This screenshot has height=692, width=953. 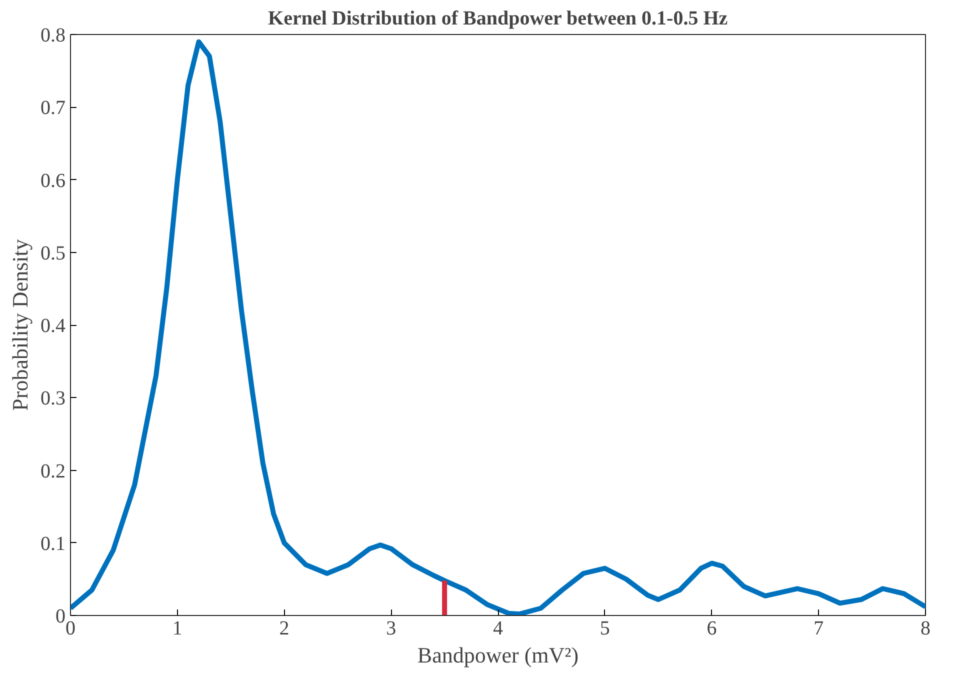 I want to click on y-tick-label: 0.1, so click(x=53, y=543).